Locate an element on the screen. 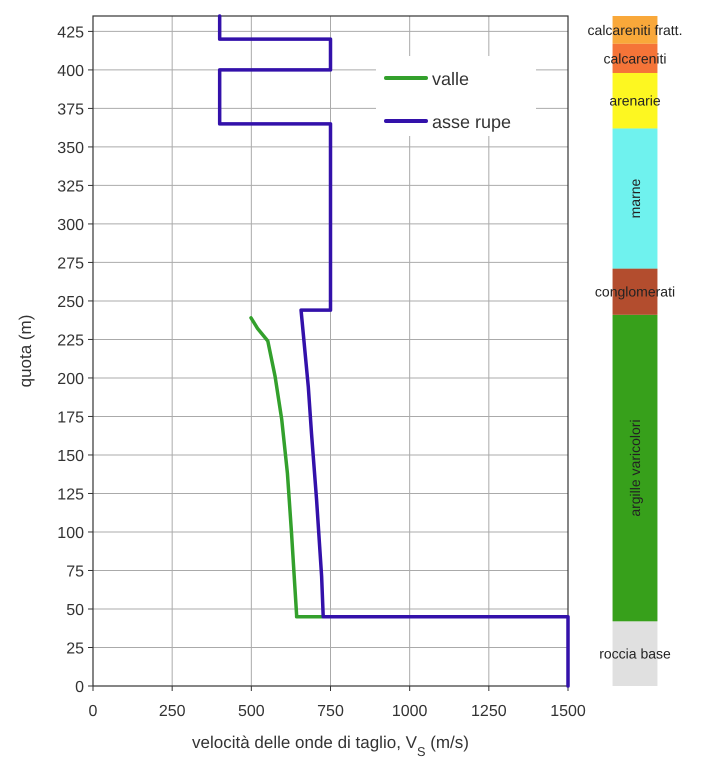 The height and width of the screenshot is (765, 712). y-tick-label: 250 is located at coordinates (70, 302).